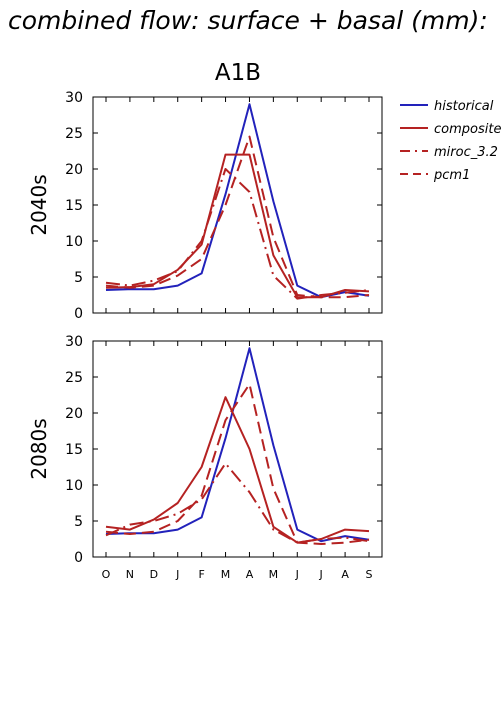 The image size is (501, 709). What do you see at coordinates (154, 574) in the screenshot?
I see `x-tick-label: D` at bounding box center [154, 574].